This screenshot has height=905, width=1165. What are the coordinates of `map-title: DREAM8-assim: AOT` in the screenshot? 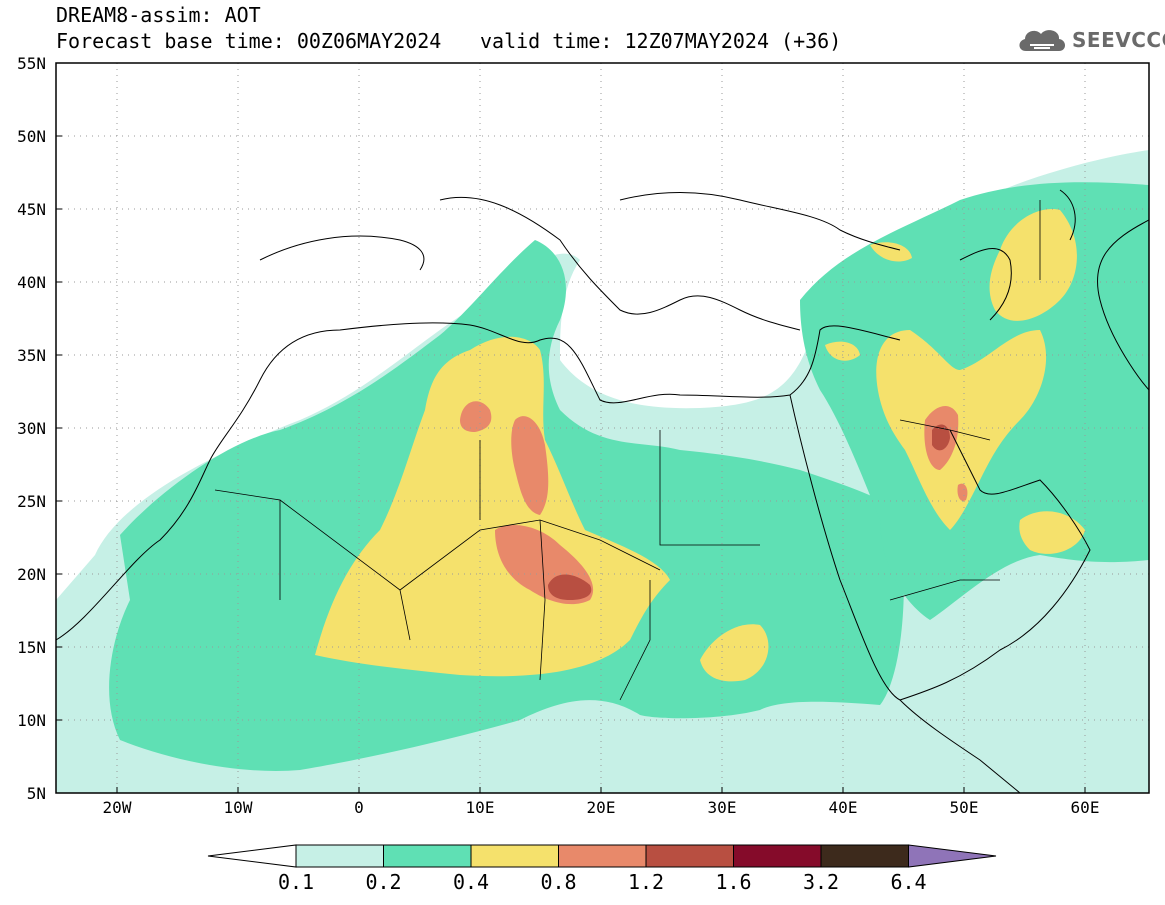 It's located at (158, 15).